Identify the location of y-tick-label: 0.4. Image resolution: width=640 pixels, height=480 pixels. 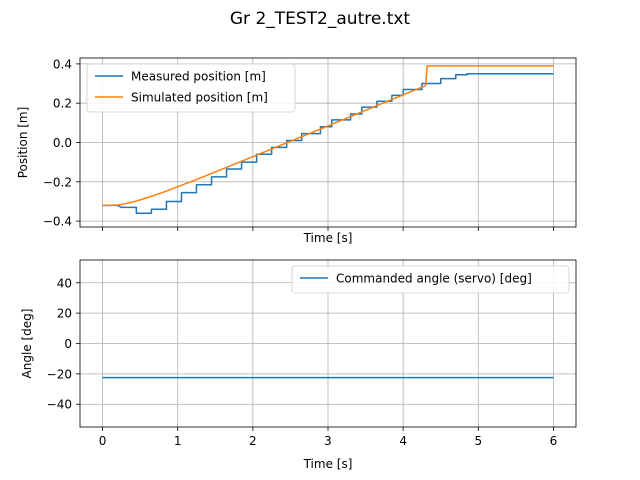
(62, 64).